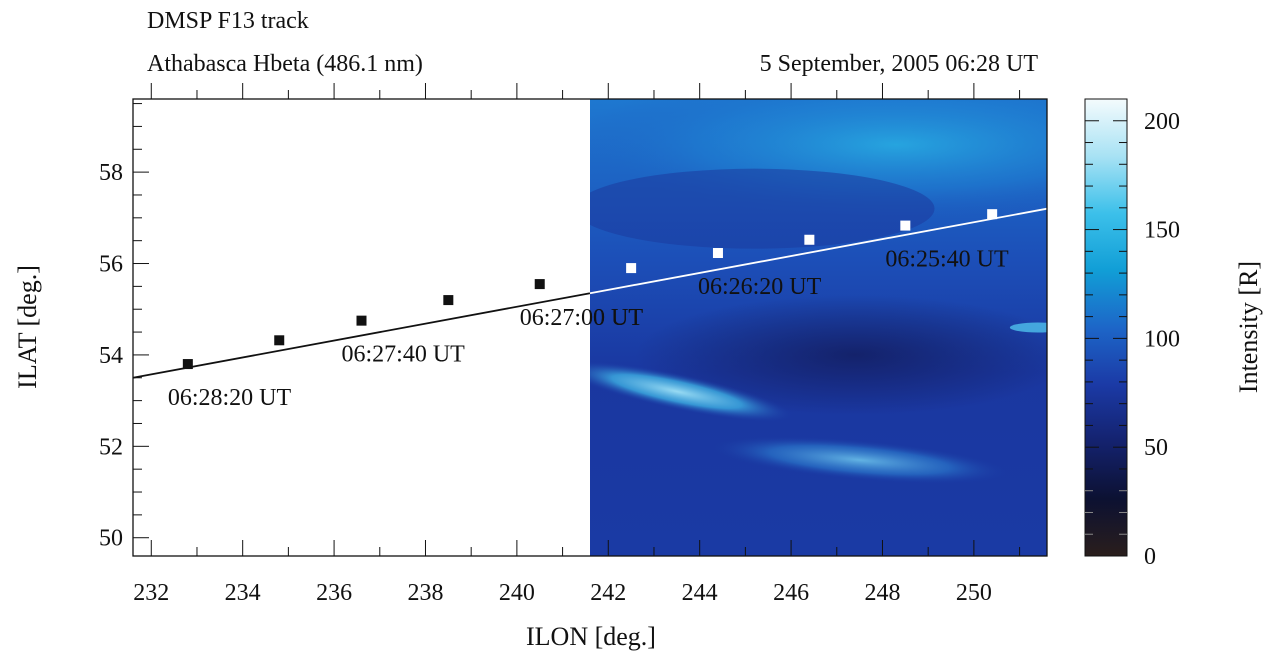  What do you see at coordinates (404, 355) in the screenshot?
I see `track-time-label: 06:27:40 UT` at bounding box center [404, 355].